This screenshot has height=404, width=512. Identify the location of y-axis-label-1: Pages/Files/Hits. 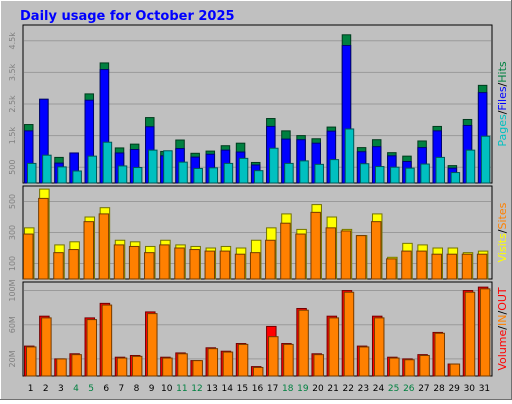
(502, 104).